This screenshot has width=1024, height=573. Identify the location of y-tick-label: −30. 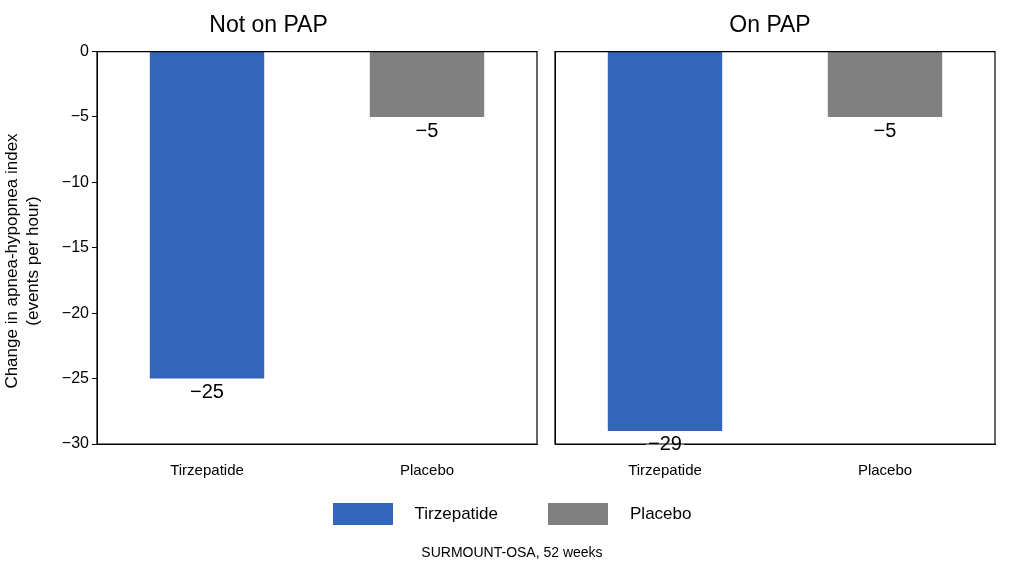
(75, 443).